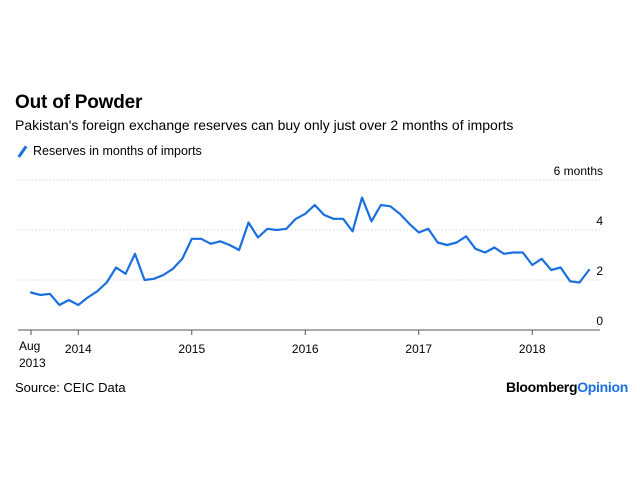 The height and width of the screenshot is (478, 640). I want to click on legend: Reserves in months of imports, so click(109, 151).